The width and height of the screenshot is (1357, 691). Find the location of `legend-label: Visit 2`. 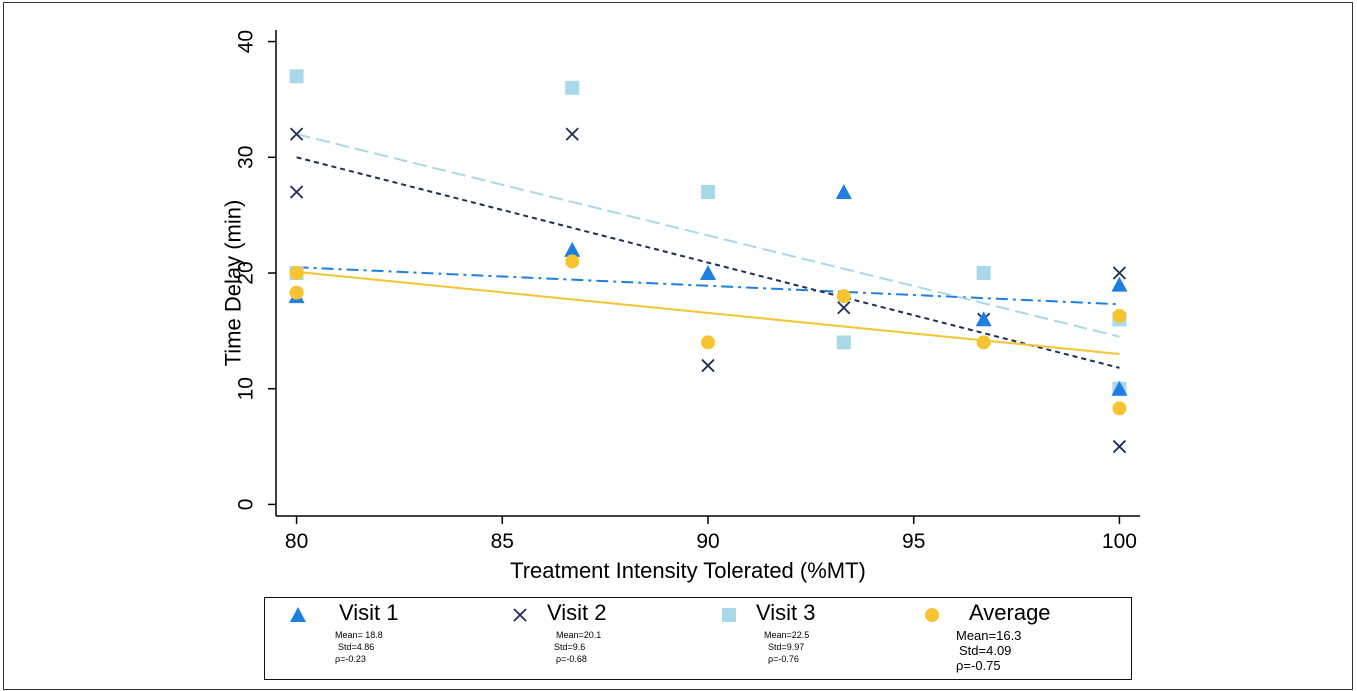

legend-label: Visit 2 is located at coordinates (577, 612).